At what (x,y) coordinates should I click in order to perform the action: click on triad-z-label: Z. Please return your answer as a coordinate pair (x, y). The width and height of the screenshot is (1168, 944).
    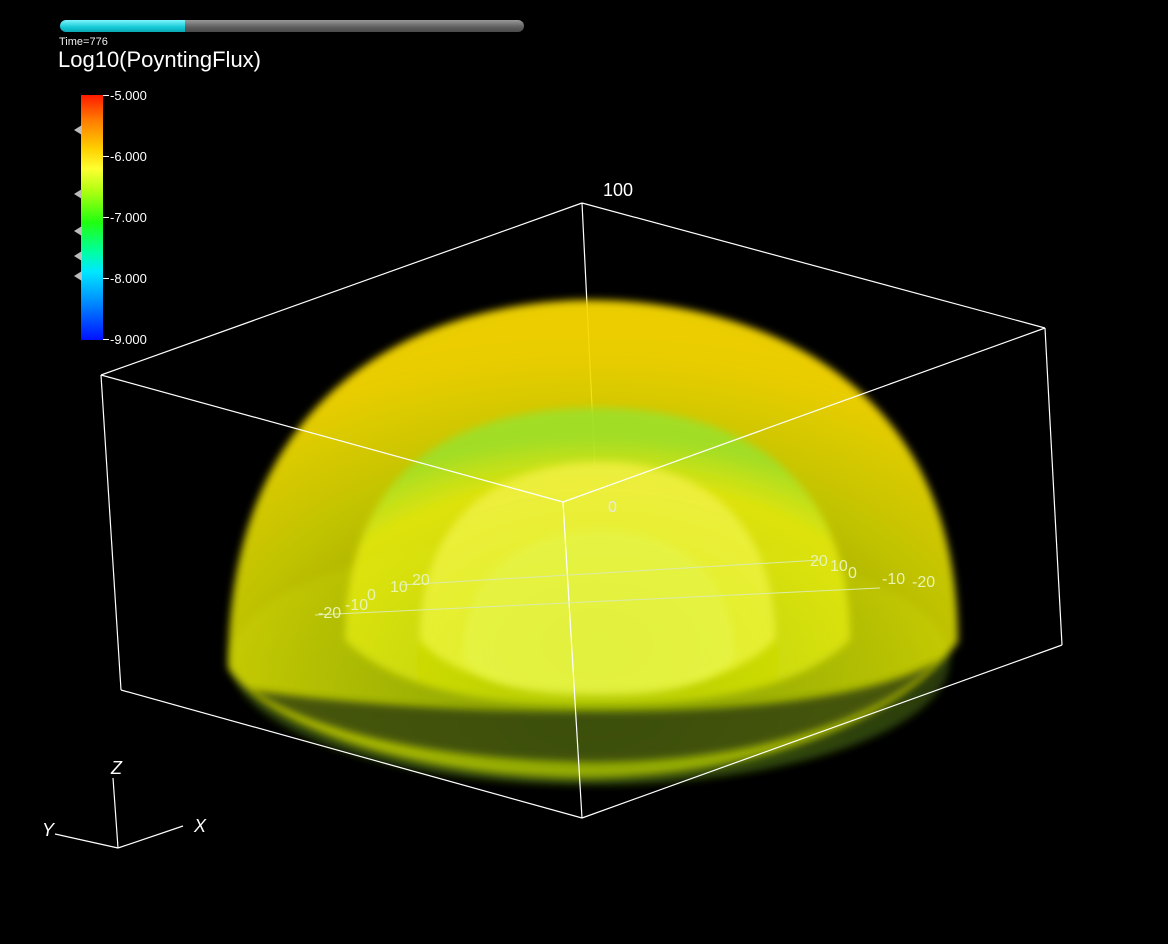
    Looking at the image, I should click on (116, 768).